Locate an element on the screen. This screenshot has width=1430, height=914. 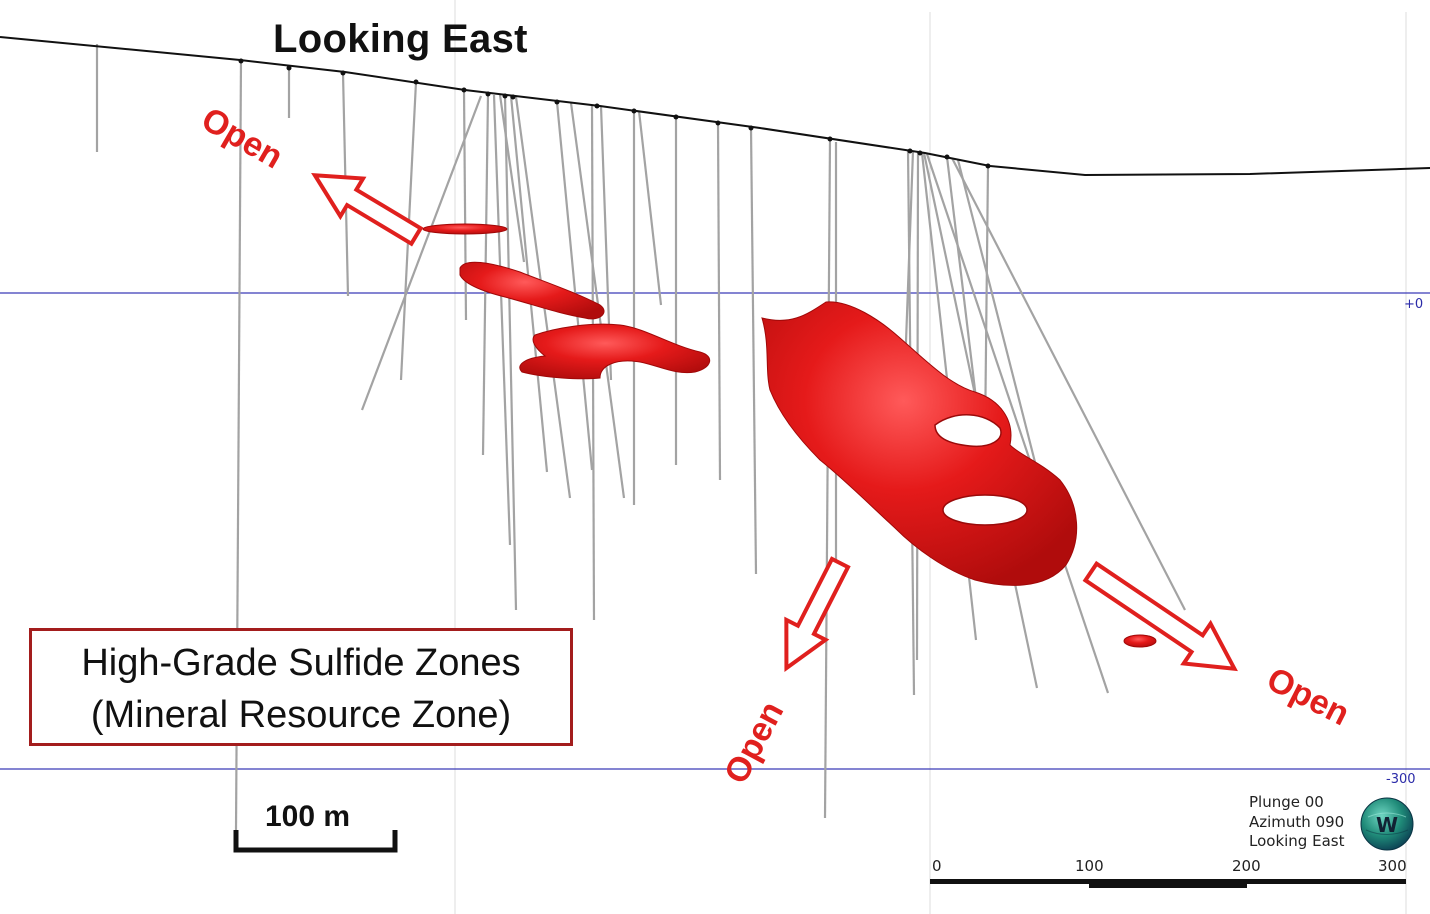
open-arrow-south is located at coordinates (817, 614).